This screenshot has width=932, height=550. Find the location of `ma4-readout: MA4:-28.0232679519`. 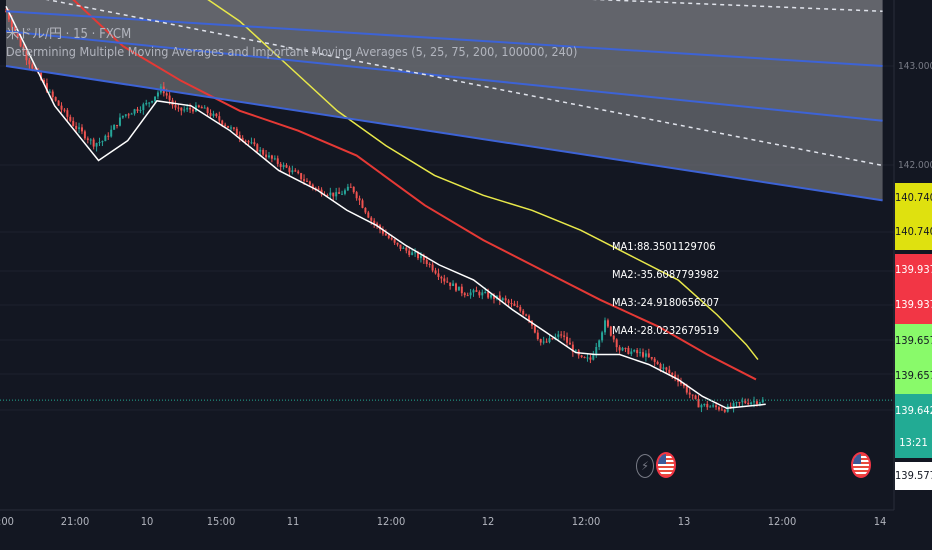

ma4-readout: MA4:-28.0232679519 is located at coordinates (666, 330).